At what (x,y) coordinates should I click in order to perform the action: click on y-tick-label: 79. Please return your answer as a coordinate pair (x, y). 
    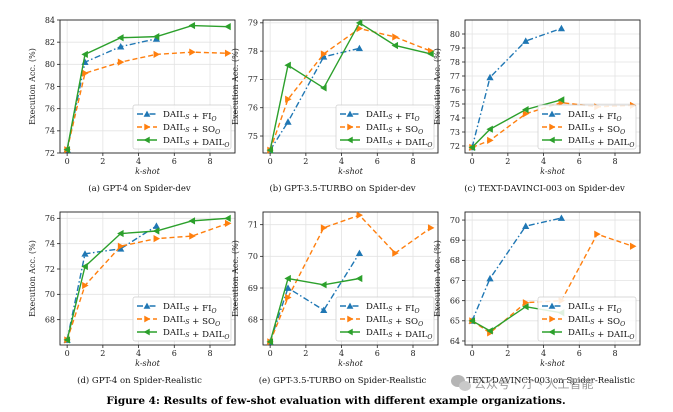
    Looking at the image, I should click on (253, 23).